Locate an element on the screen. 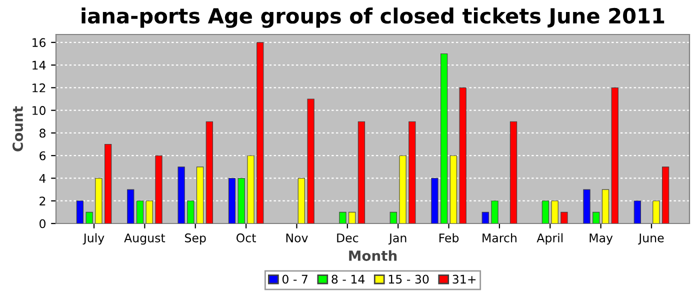 This screenshot has height=300, width=700. x-tick-label: Feb is located at coordinates (449, 237).